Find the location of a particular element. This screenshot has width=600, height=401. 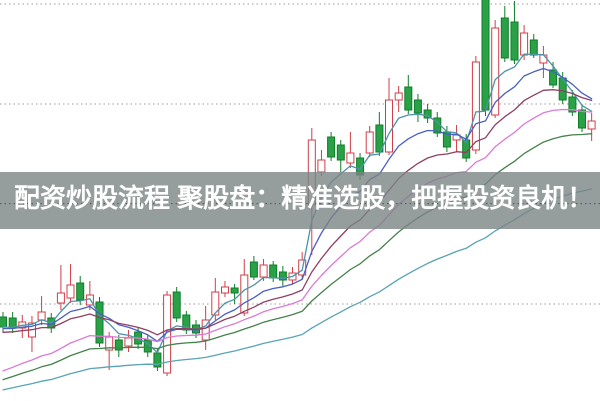

headline-text: 配资炒股流程 聚股盘：精准选股，把握投资良机！ is located at coordinates (304, 198).